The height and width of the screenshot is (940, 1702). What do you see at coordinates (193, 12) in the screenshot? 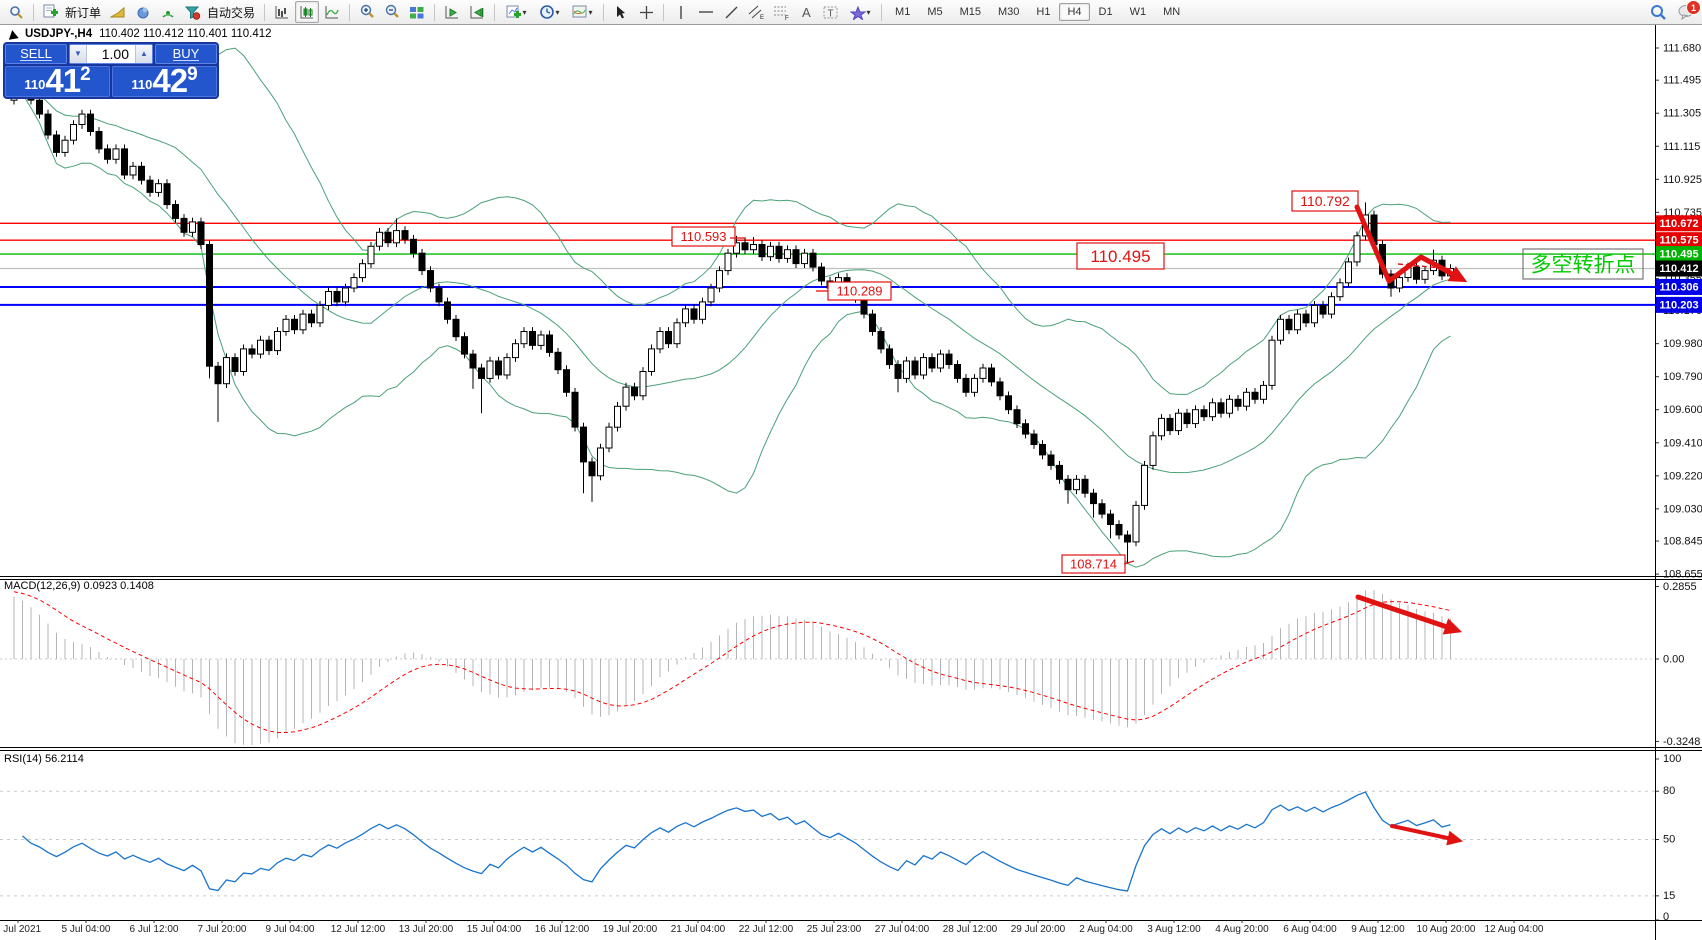
I see `autotrade-funnel-icon` at bounding box center [193, 12].